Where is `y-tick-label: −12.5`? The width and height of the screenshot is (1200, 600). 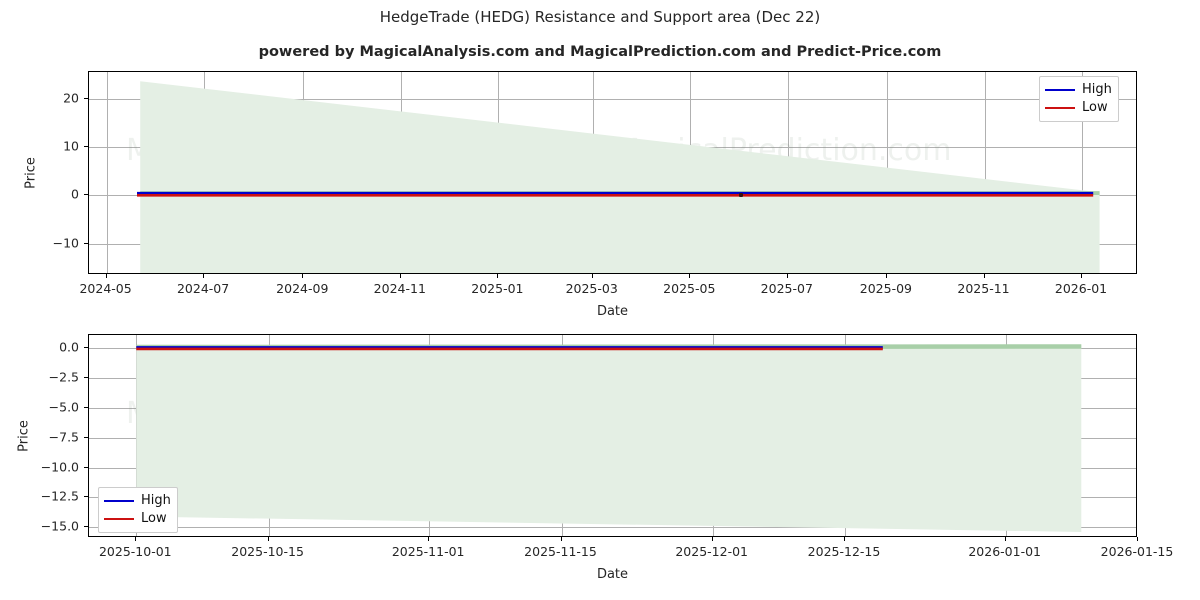 y-tick-label: −12.5 is located at coordinates (59, 496).